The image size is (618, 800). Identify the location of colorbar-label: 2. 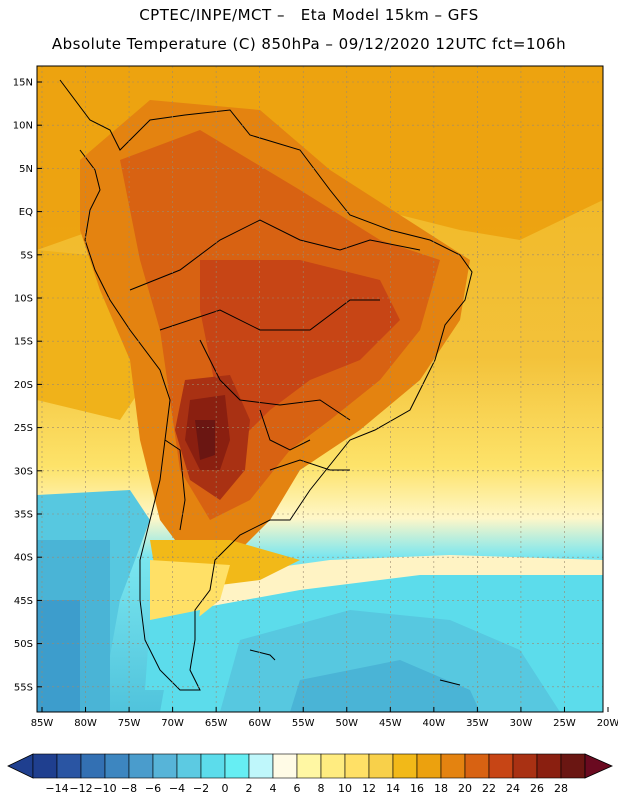
(249, 788).